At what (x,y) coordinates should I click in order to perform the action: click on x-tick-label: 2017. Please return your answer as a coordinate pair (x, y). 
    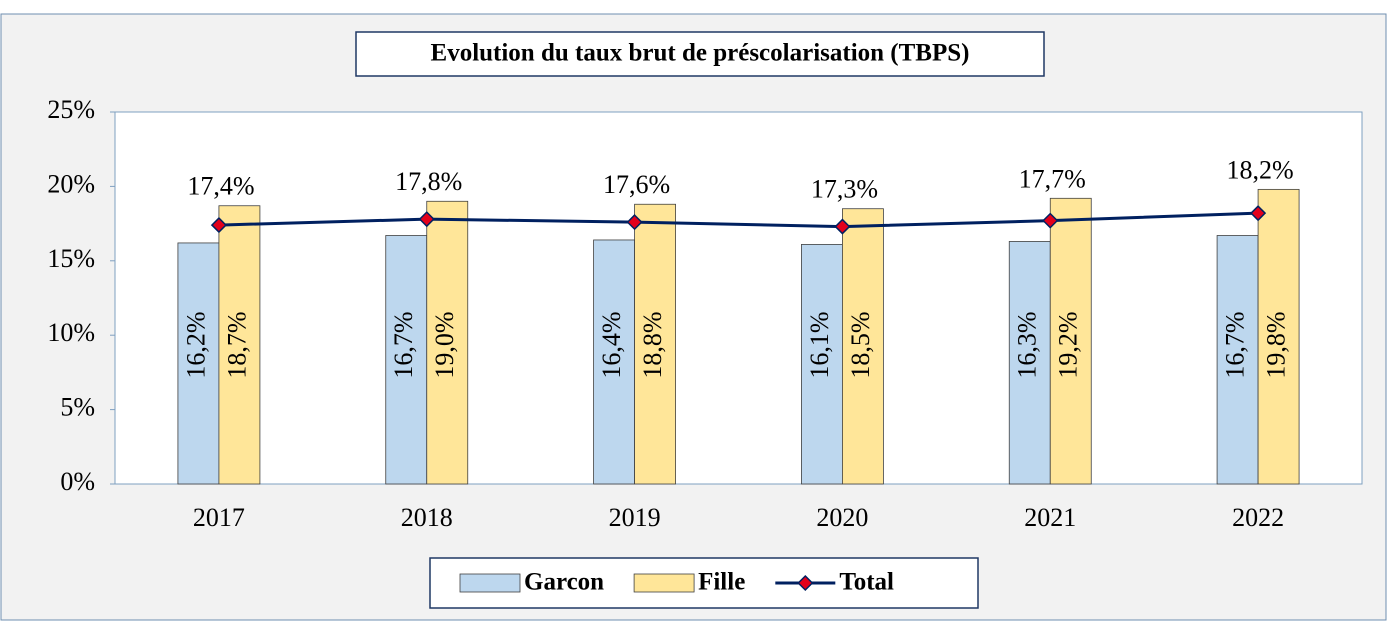
    Looking at the image, I should click on (219, 517).